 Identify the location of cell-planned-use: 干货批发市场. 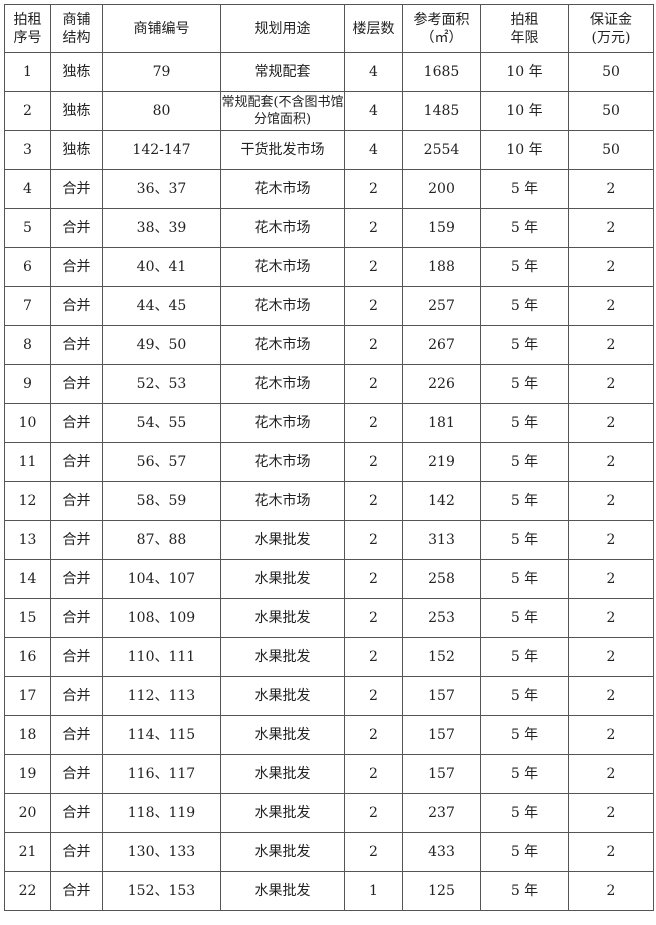
(282, 150).